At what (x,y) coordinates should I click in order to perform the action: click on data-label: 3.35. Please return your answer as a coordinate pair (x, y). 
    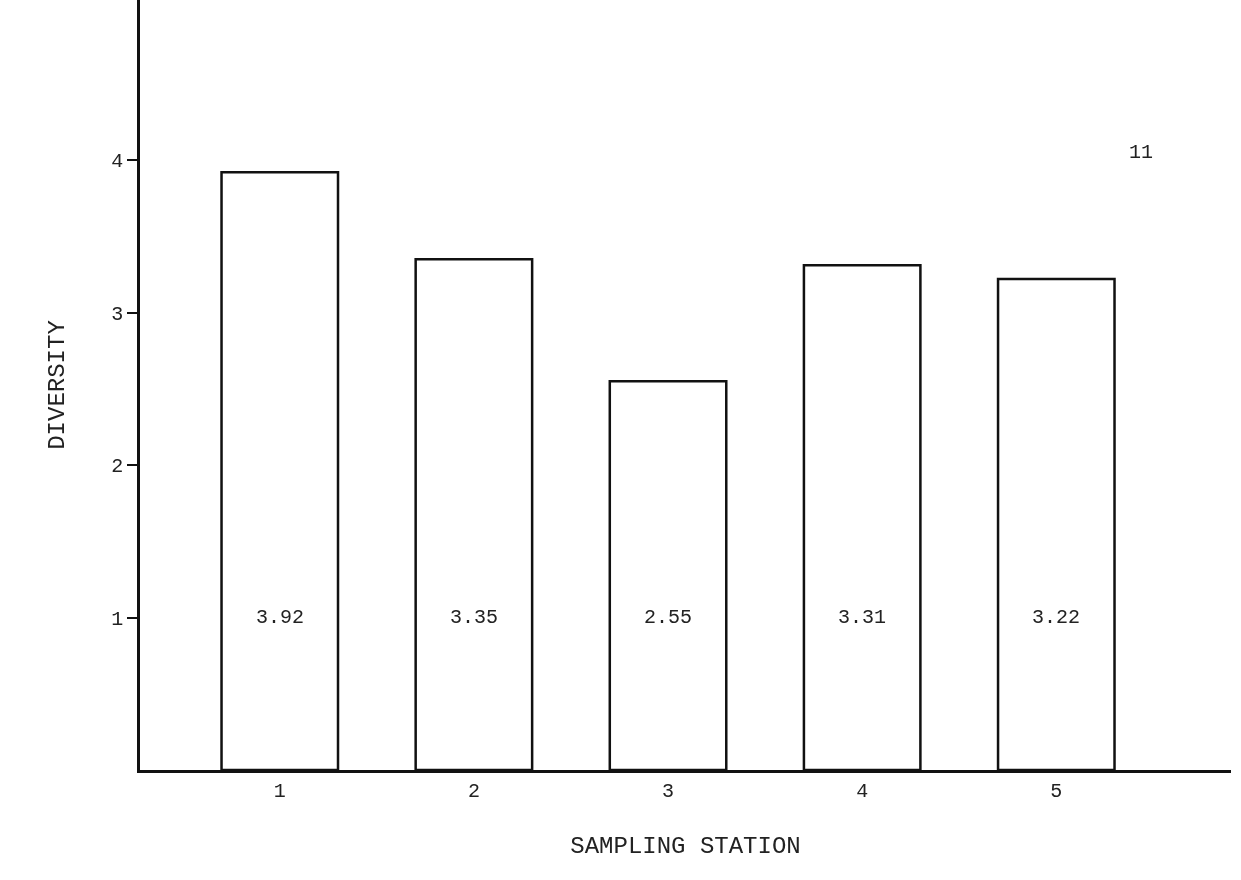
    Looking at the image, I should click on (474, 617).